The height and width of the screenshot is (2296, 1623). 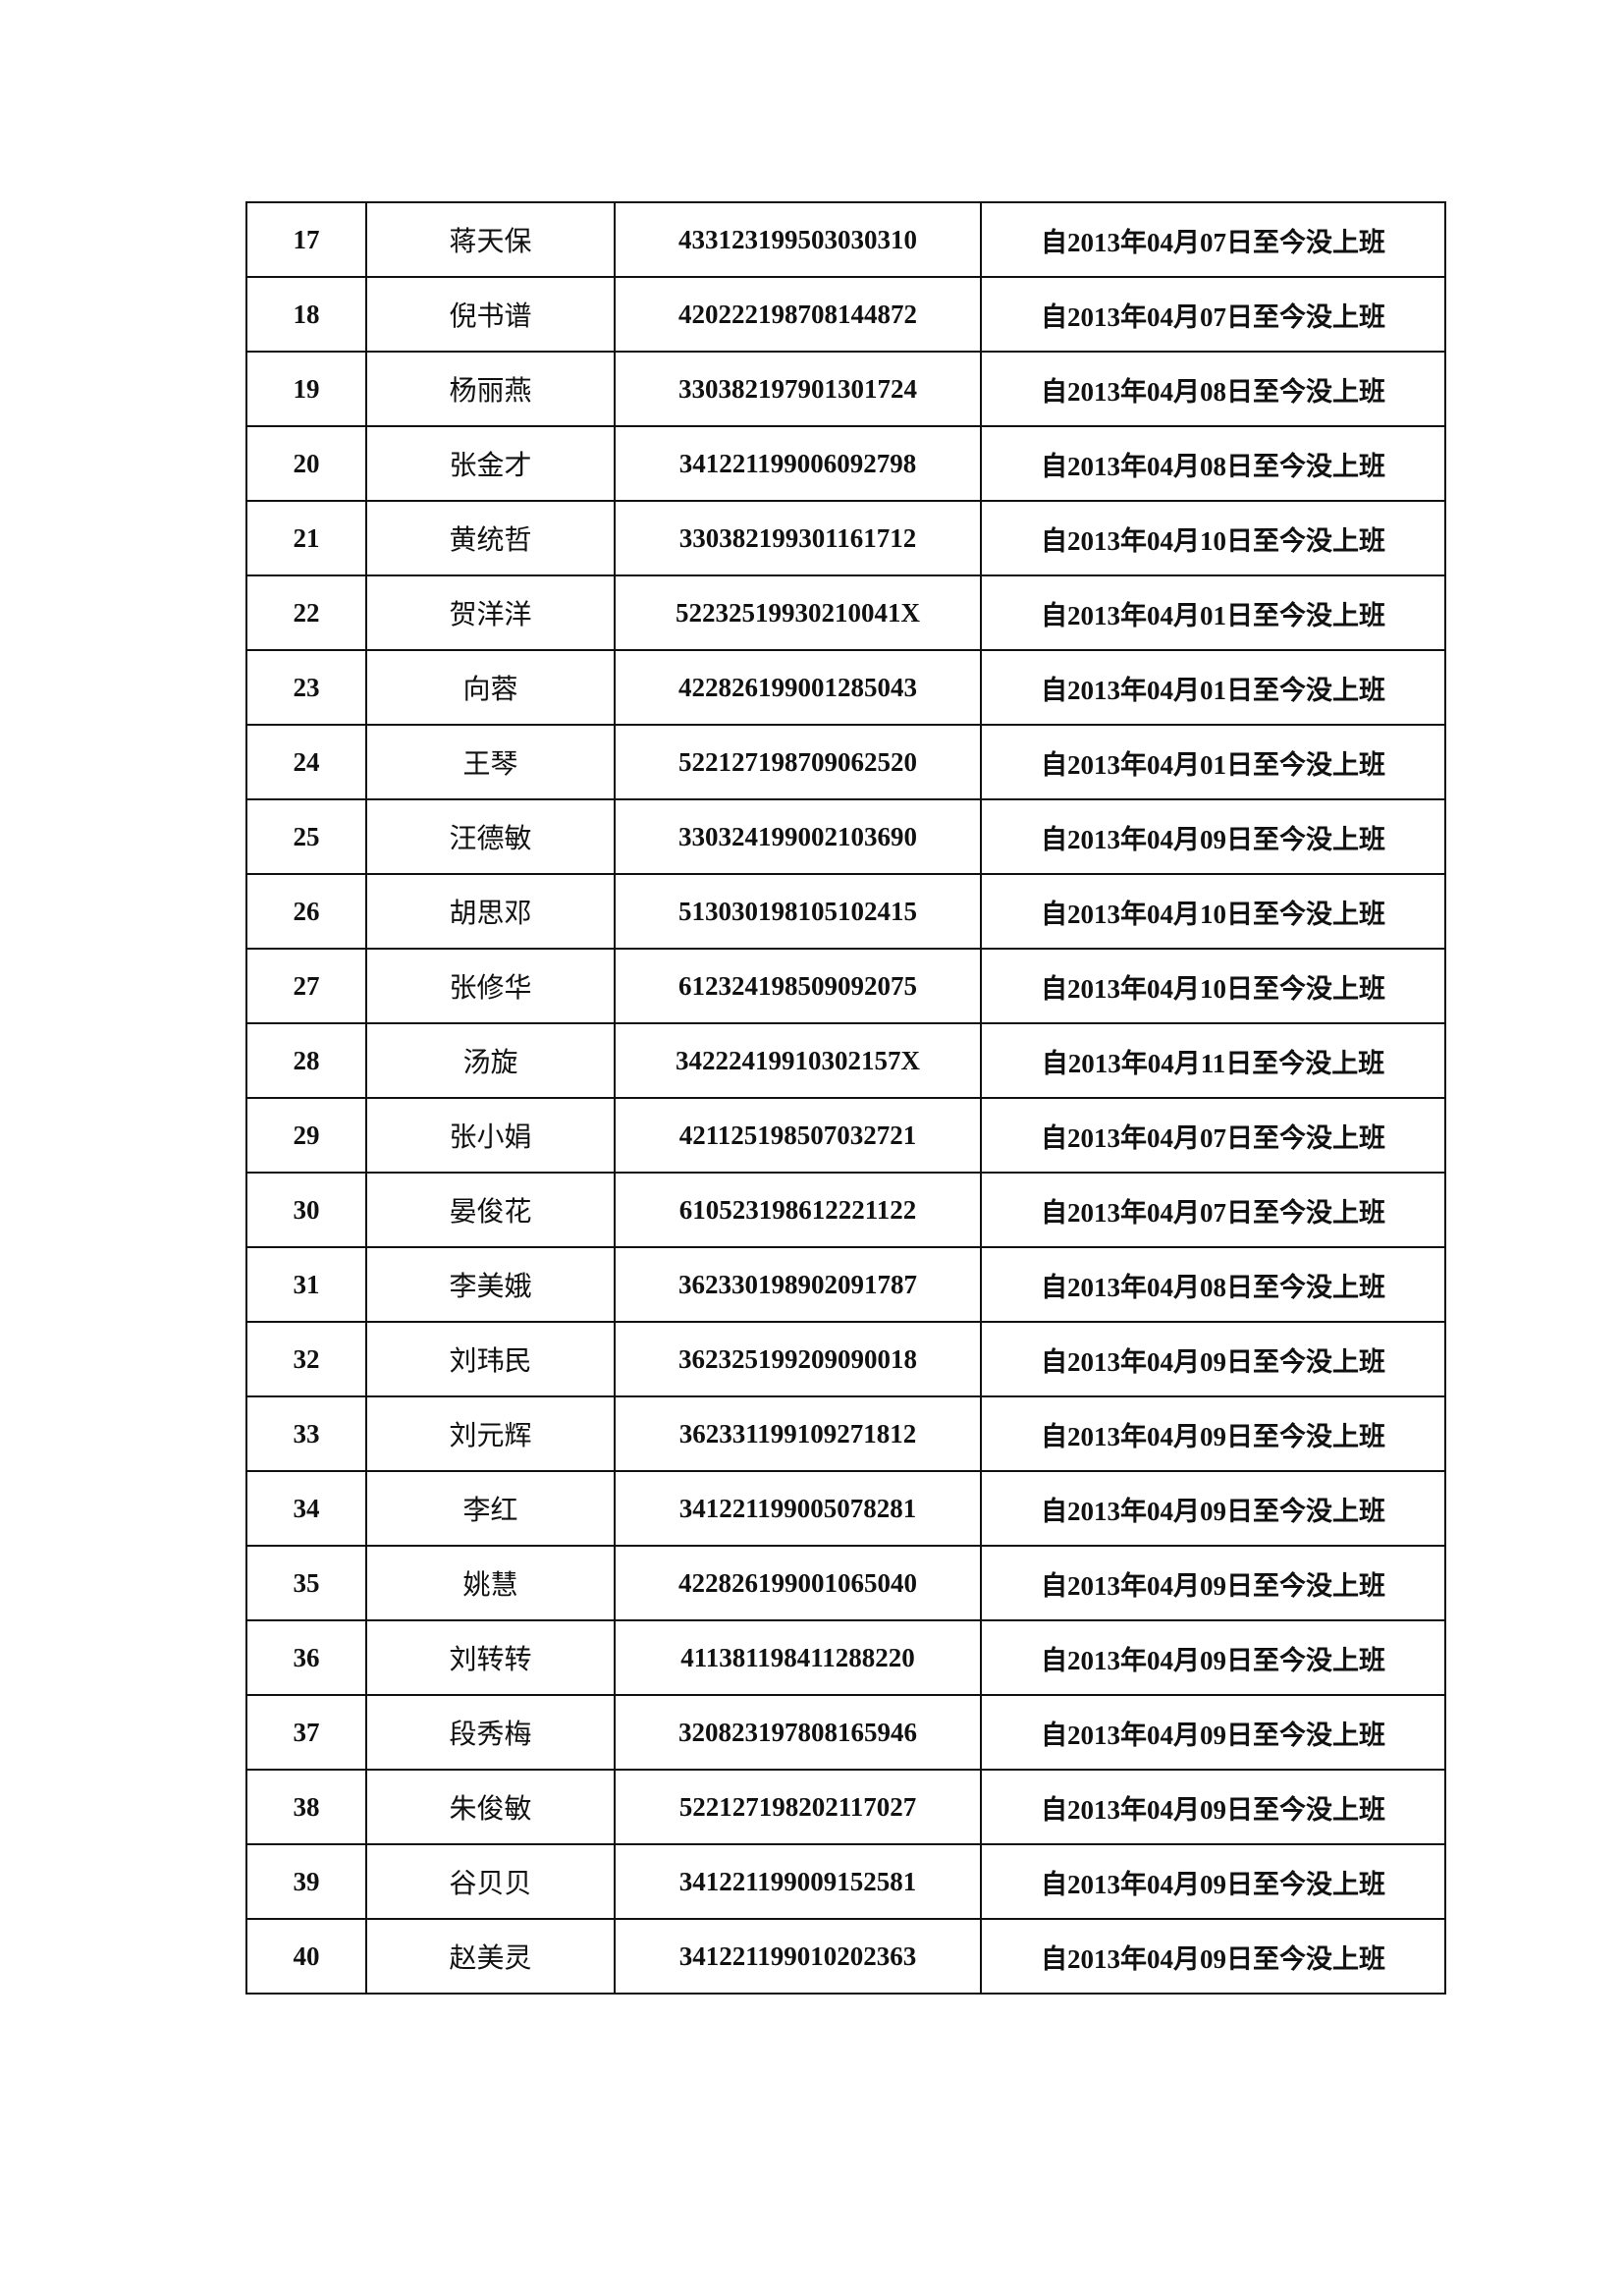 What do you see at coordinates (798, 1881) in the screenshot?
I see `id-number: 341221199009152581` at bounding box center [798, 1881].